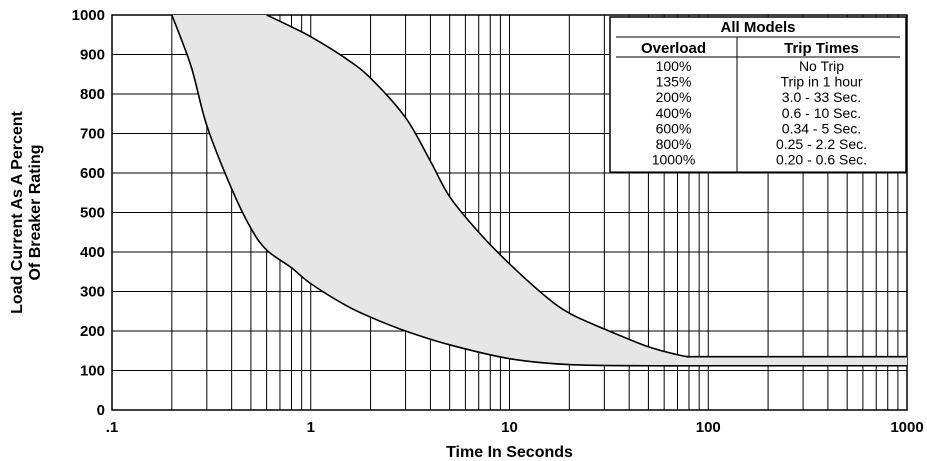 This screenshot has height=461, width=927. Describe the element at coordinates (673, 48) in the screenshot. I see `table-header-overload: Overload` at that location.